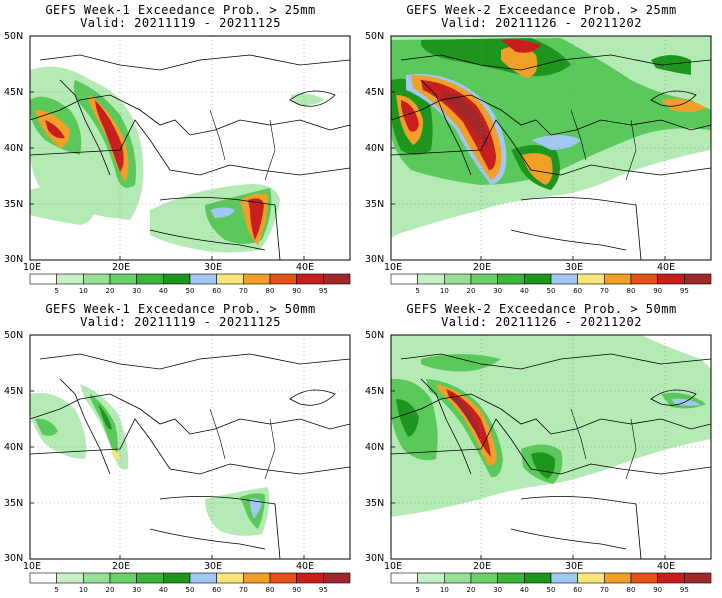 The image size is (722, 598). Describe the element at coordinates (180, 23) in the screenshot. I see `panel-valid-dates: Valid: 20211119 - 20211125` at that location.